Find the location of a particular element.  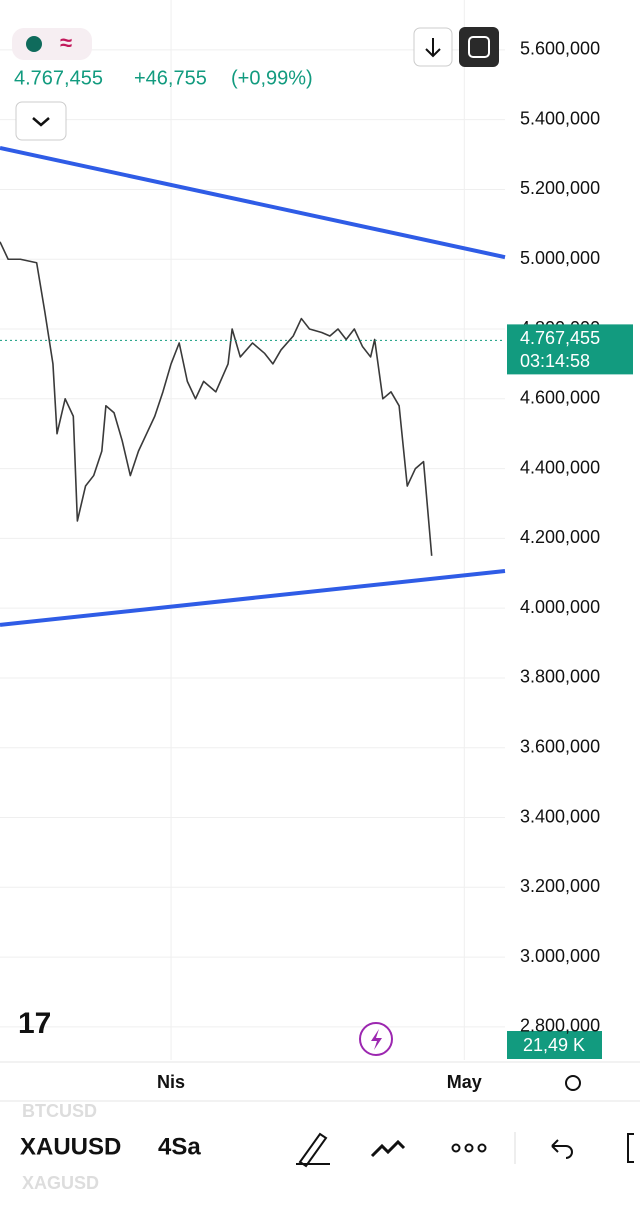

more-icon is located at coordinates (469, 1148).